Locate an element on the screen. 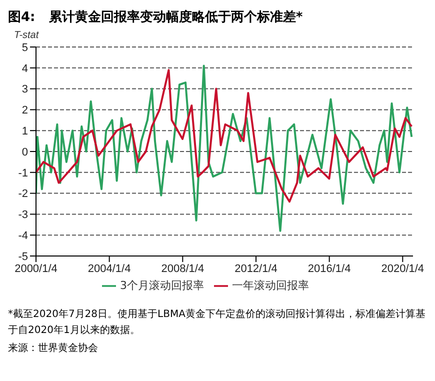 Image resolution: width=435 pixels, height=381 pixels. y-tick-label: -4 is located at coordinates (23, 236).